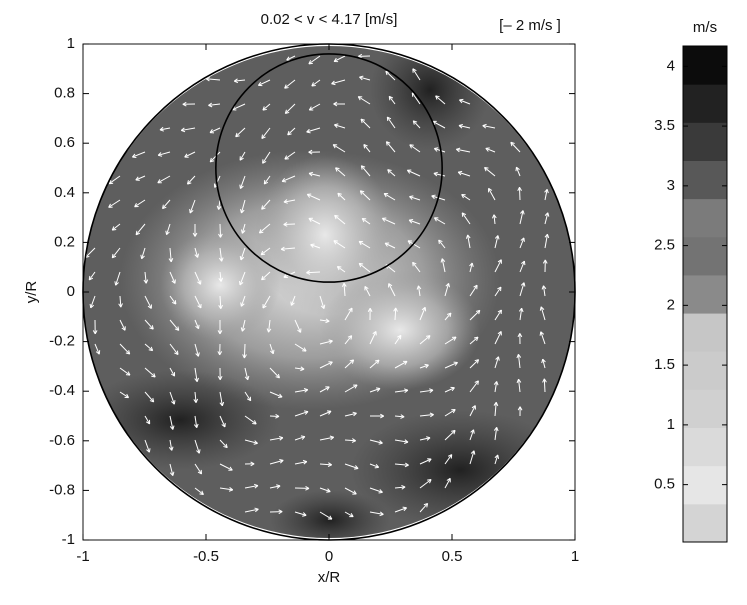 Image resolution: width=747 pixels, height=605 pixels. Describe the element at coordinates (705, 27) in the screenshot. I see `colorbar-label: m/s` at that location.